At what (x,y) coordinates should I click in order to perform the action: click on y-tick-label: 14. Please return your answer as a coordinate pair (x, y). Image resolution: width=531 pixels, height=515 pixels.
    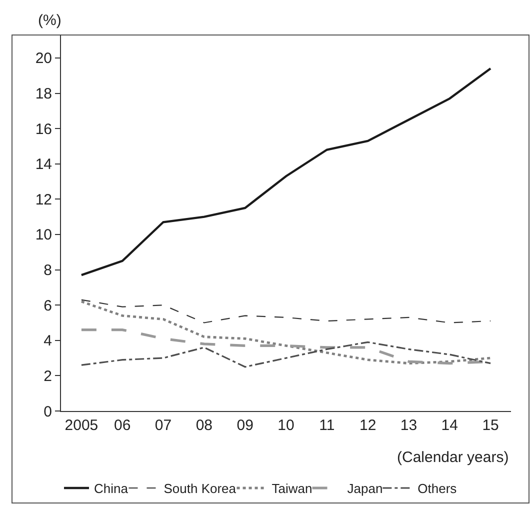
    Looking at the image, I should click on (43, 165).